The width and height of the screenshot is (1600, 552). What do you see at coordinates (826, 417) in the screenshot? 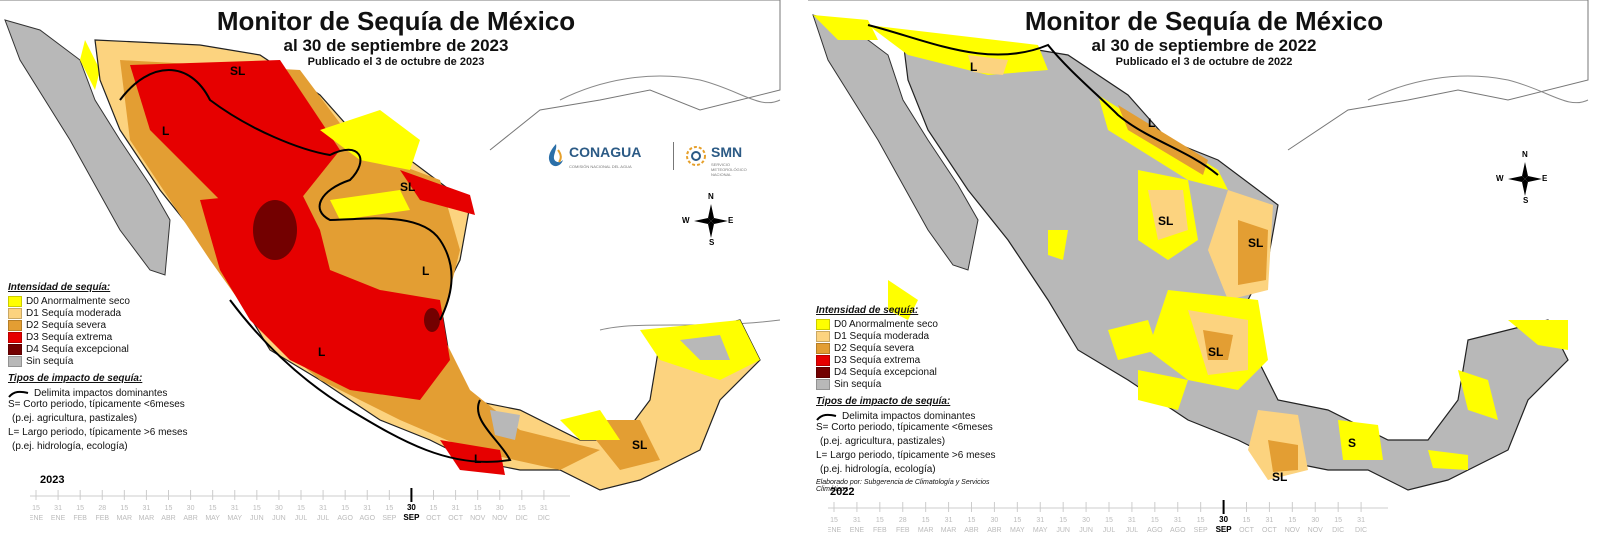
I see `boundary-line-icon` at bounding box center [826, 417].